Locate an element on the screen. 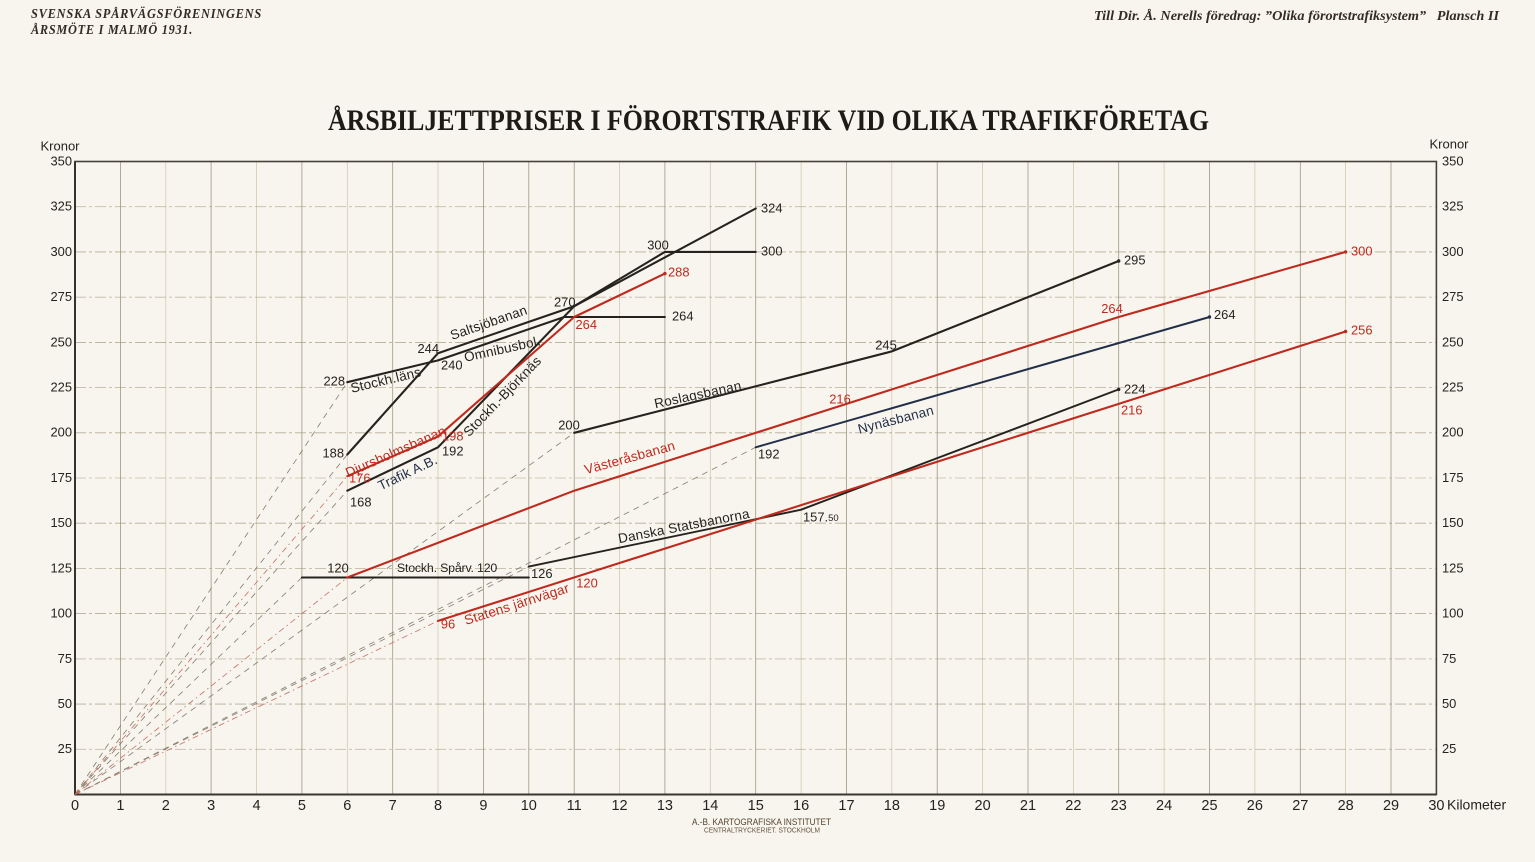 This screenshot has width=1535, height=862. svg-text: 224 is located at coordinates (1135, 388).